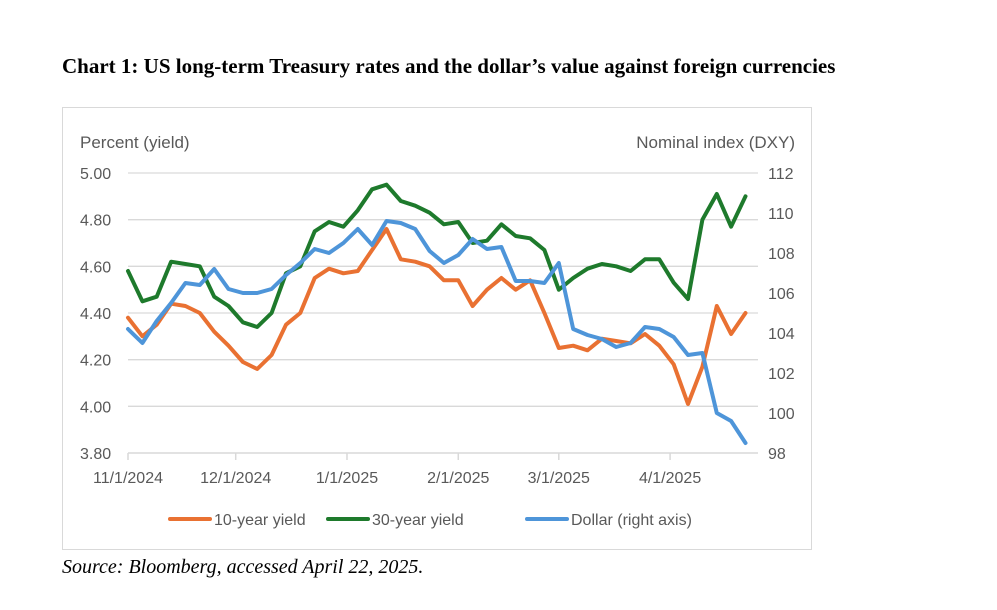 The image size is (997, 610). What do you see at coordinates (781, 414) in the screenshot?
I see `y2-tick-label: 100` at bounding box center [781, 414].